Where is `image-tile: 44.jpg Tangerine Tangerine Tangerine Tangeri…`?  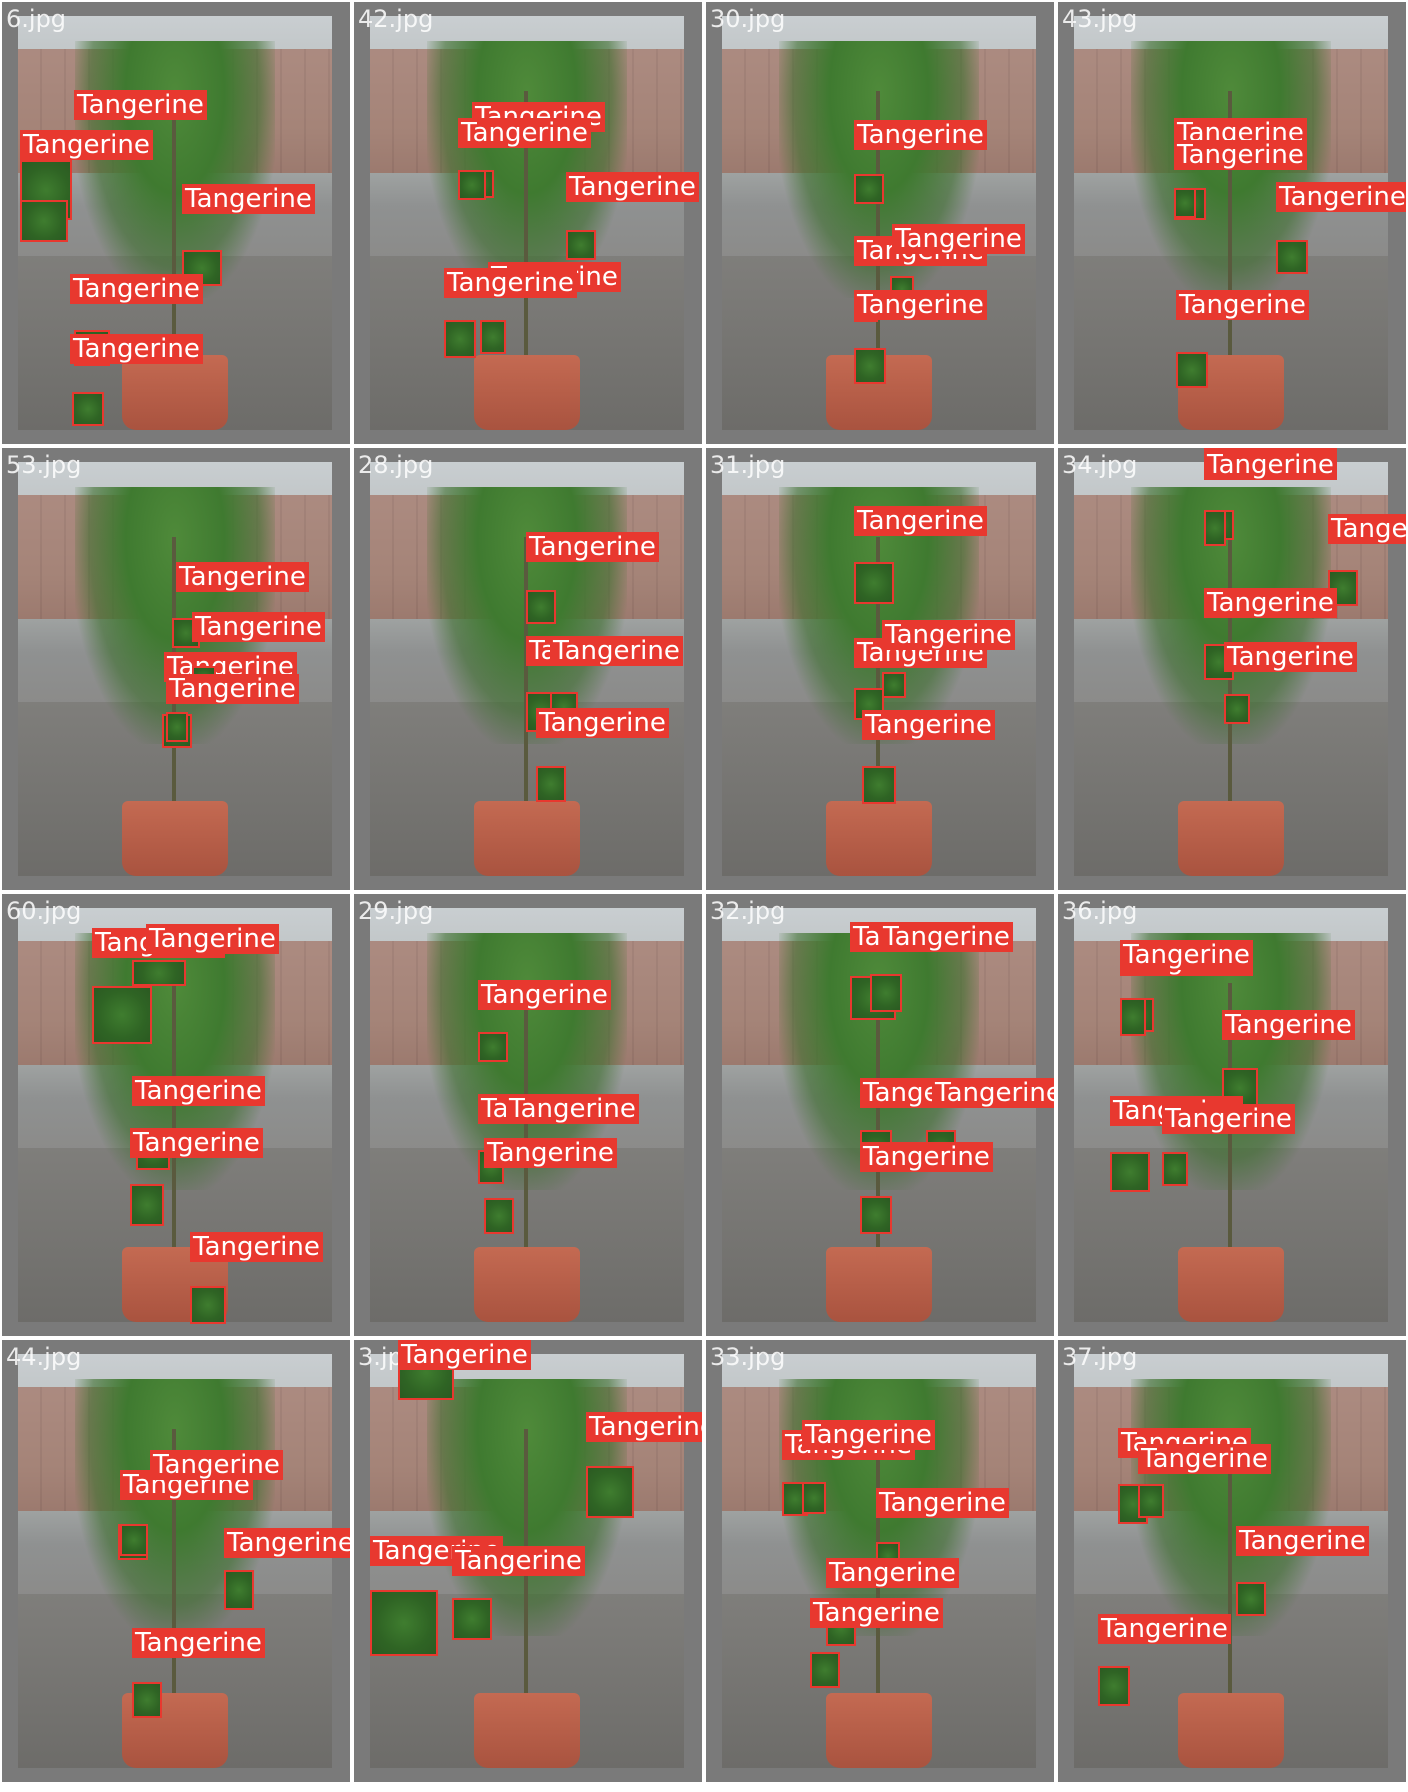
image-tile: 44.jpg Tangerine Tangerine Tangerine Tangeri… is located at coordinates (176, 1561).